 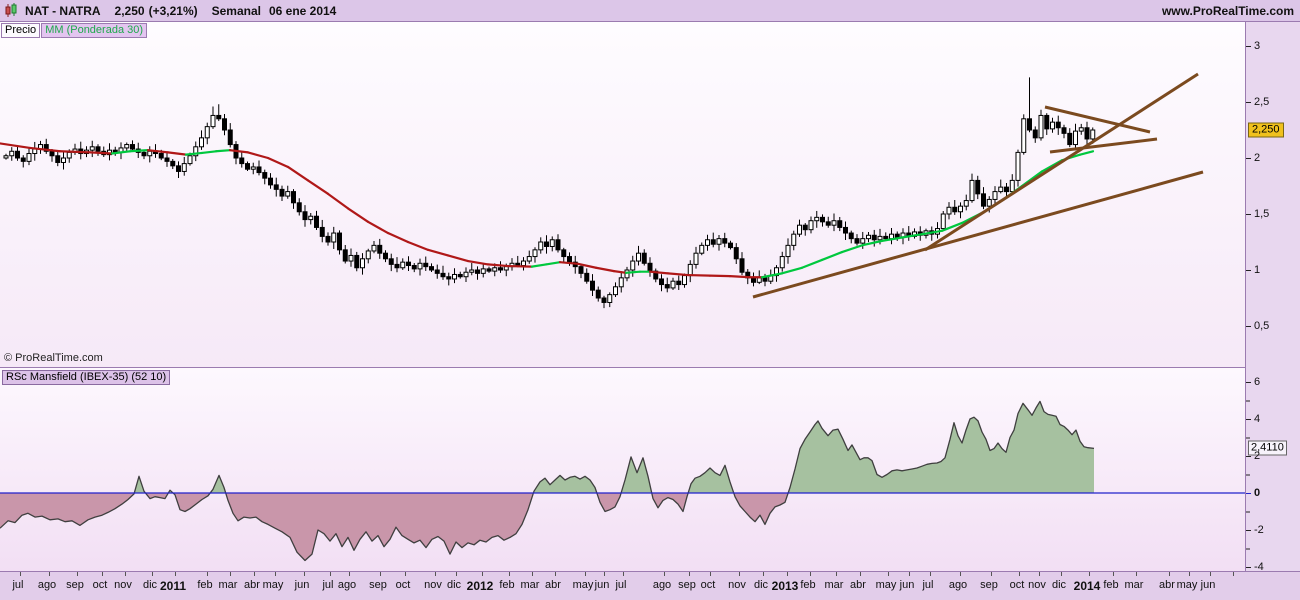 What do you see at coordinates (173, 10) in the screenshot?
I see `price-change-text: (+3,21%)` at bounding box center [173, 10].